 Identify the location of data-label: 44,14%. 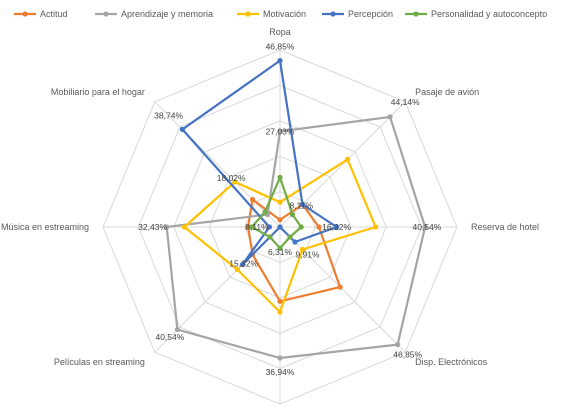
(405, 102).